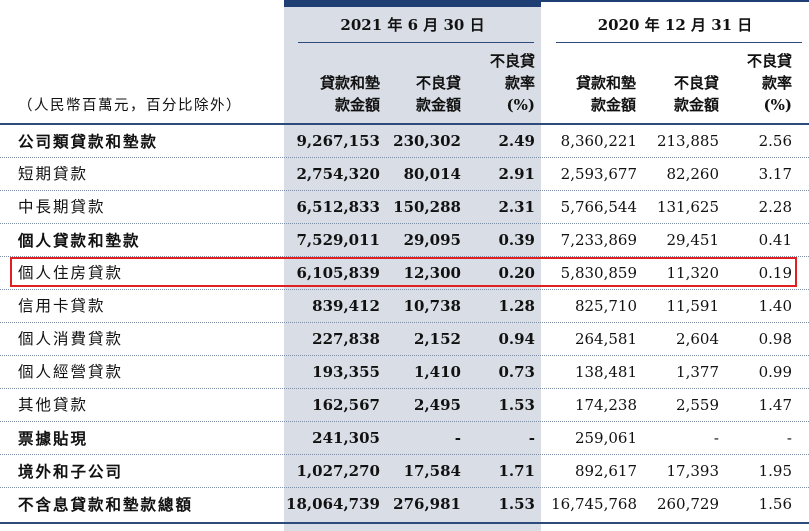 Image resolution: width=809 pixels, height=531 pixels. What do you see at coordinates (775, 471) in the screenshot?
I see `value-cell-d3: 1.95` at bounding box center [775, 471].